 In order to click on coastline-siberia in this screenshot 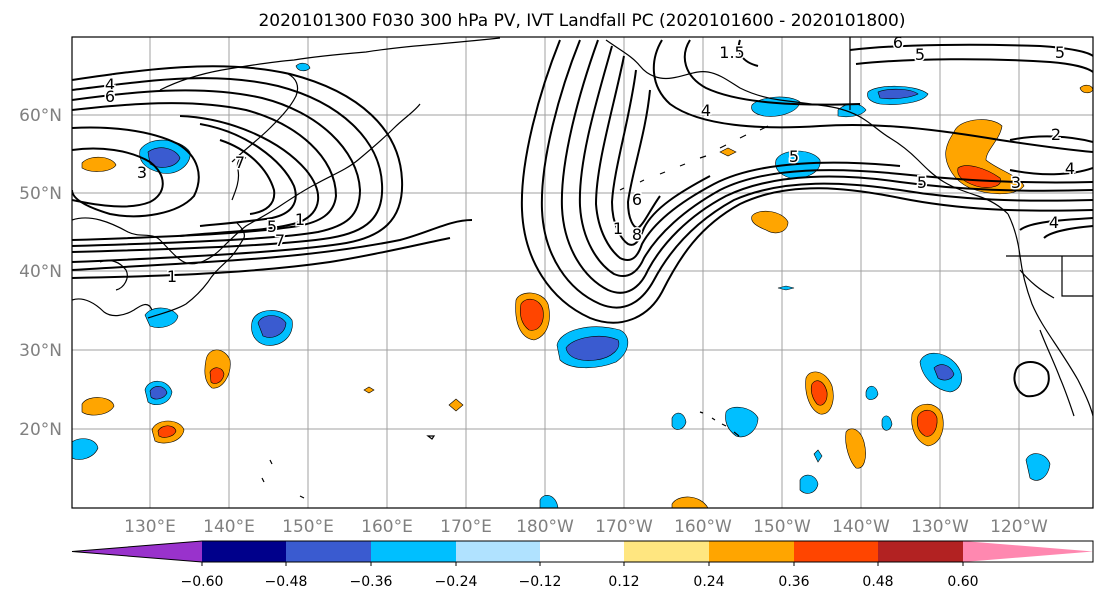, I will do `click(330, 64)`.